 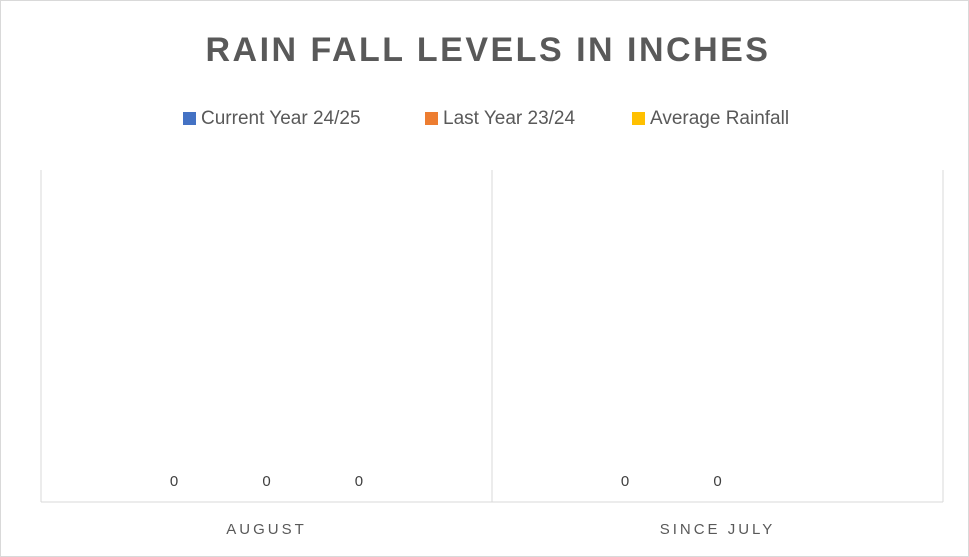 I want to click on x-tick-label: SINCE JULY, so click(x=718, y=529).